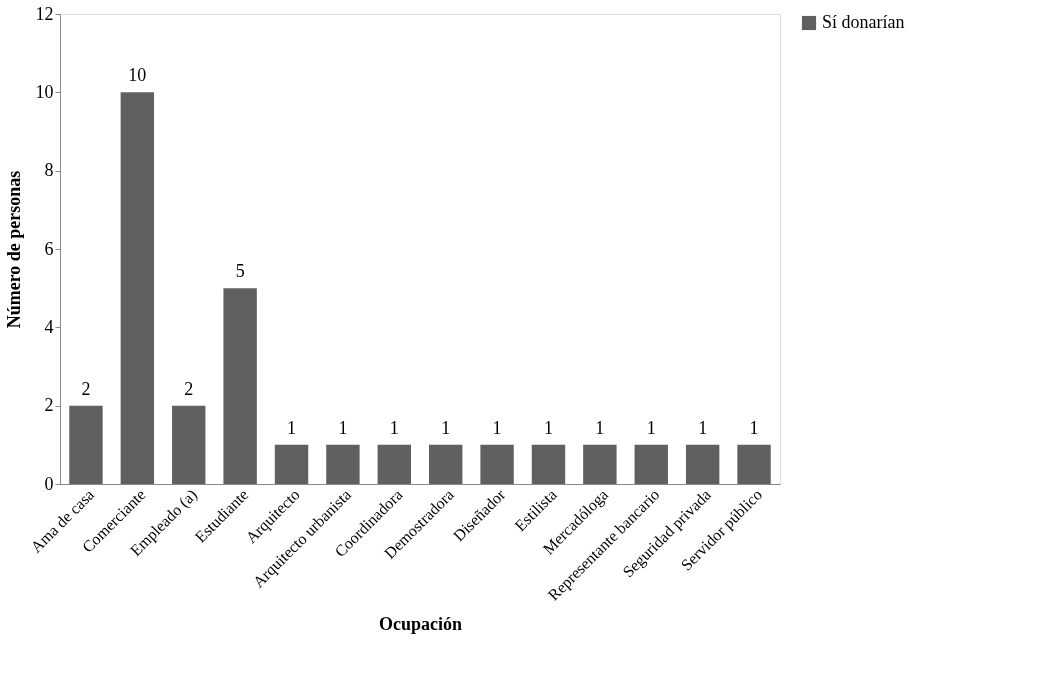 This screenshot has height=675, width=1048. Describe the element at coordinates (49, 170) in the screenshot. I see `y-tick-label: 8` at that location.